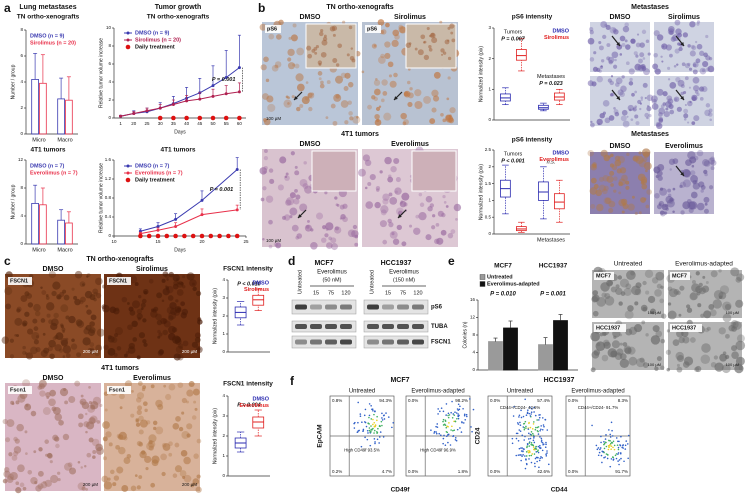  What do you see at coordinates (202, 236) in the screenshot?
I see `treatment-dot` at bounding box center [202, 236].